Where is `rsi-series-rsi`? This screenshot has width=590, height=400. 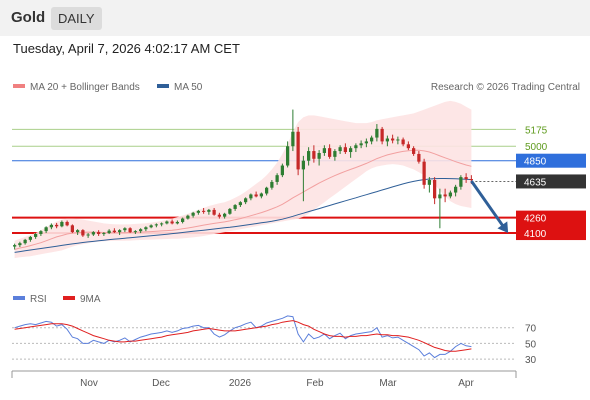
rsi-series-rsi is located at coordinates (243, 337).